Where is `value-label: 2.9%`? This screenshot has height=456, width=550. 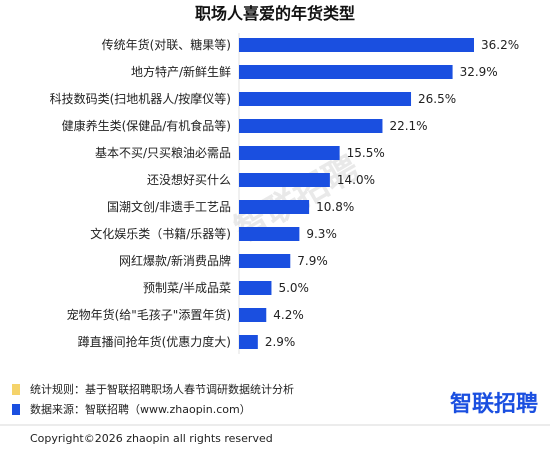 value-label: 2.9% is located at coordinates (280, 342).